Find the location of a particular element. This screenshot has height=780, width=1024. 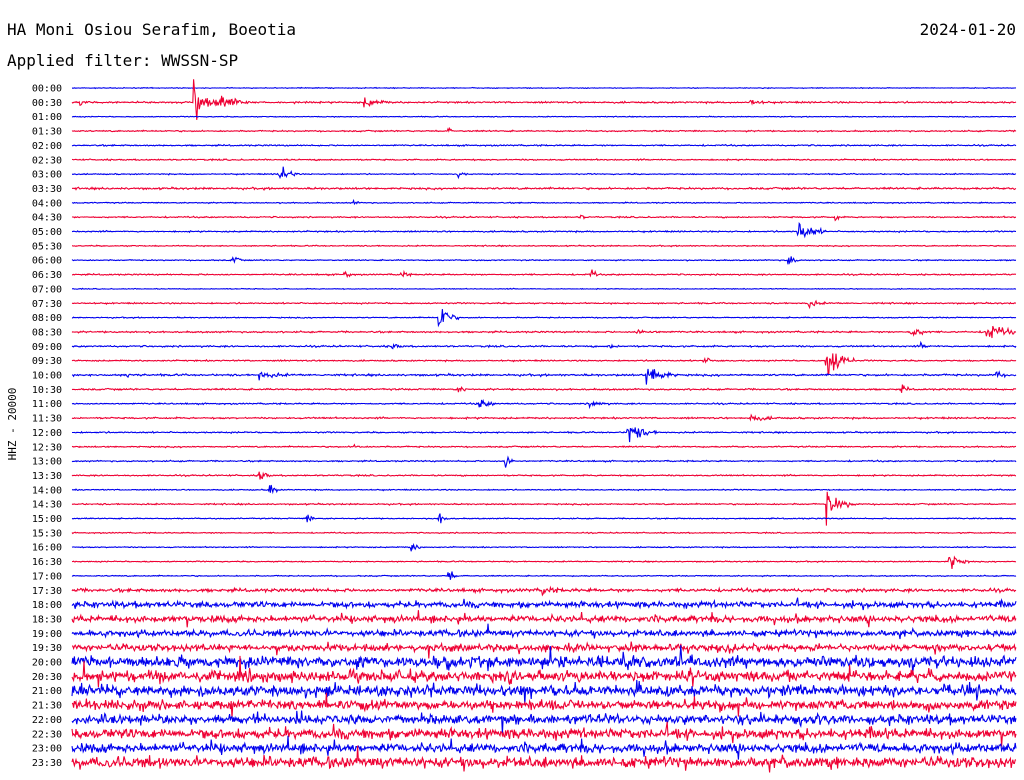

time-tick-label: 18:00 is located at coordinates (47, 605).